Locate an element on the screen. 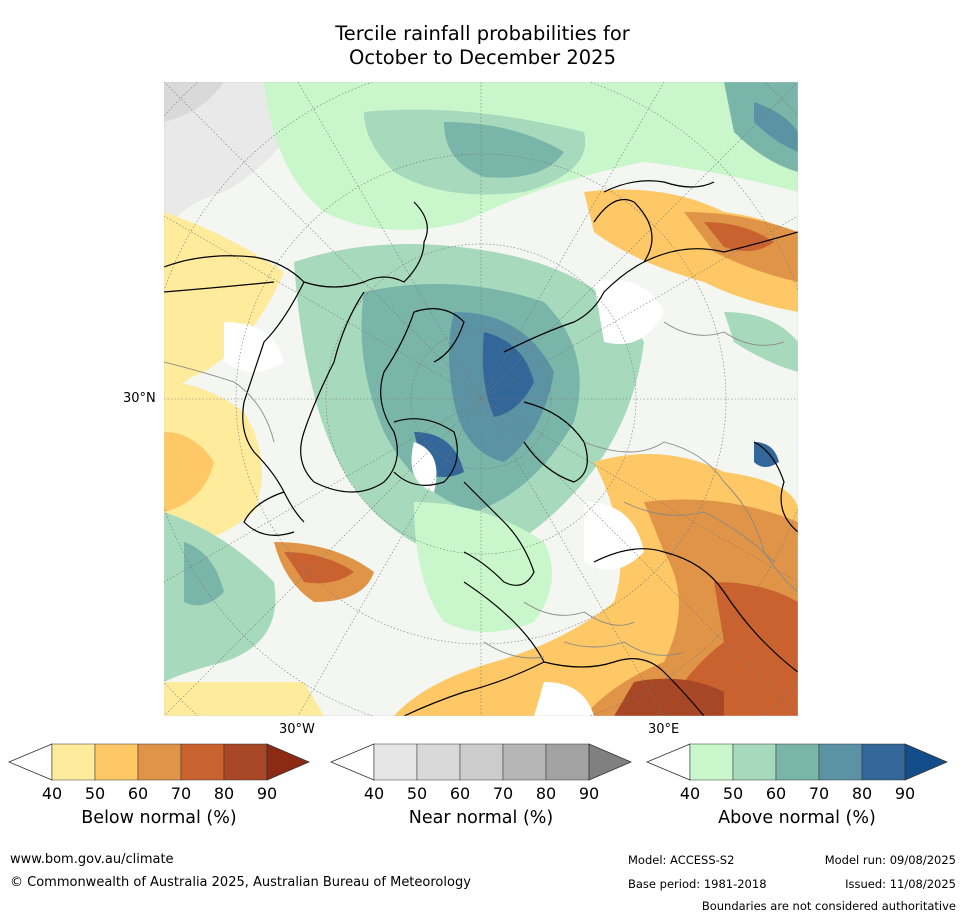  base-period-text: Base period: 1981-2018 is located at coordinates (697, 884).